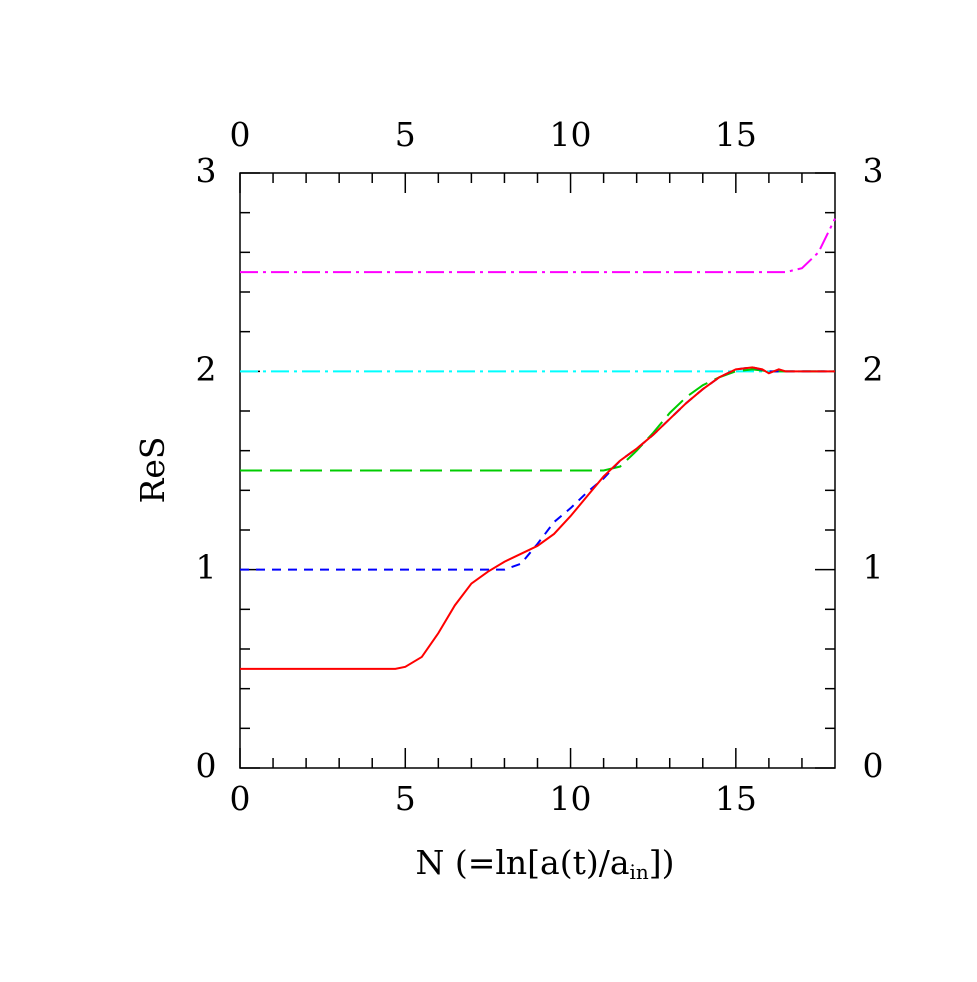  I want to click on x-label-main: N (=ln[a(t)/a, so click(522, 862).